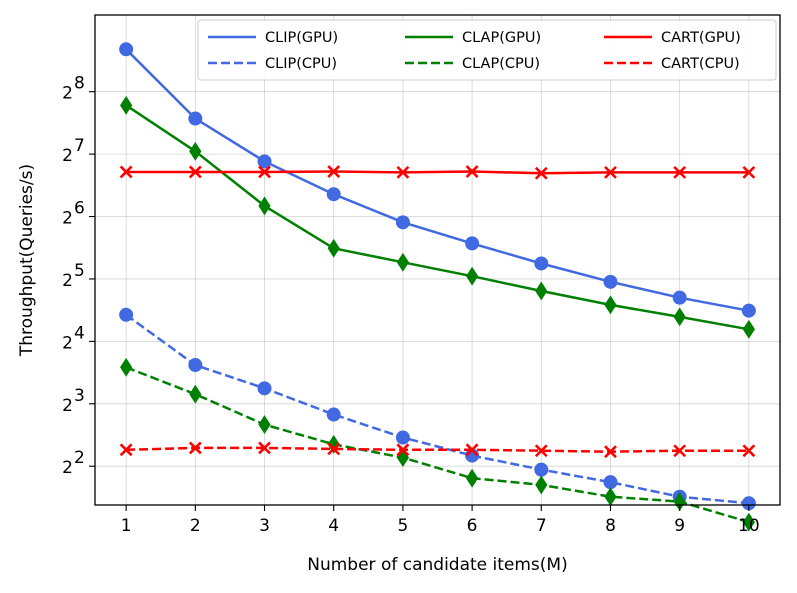 This screenshot has height=593, width=797. I want to click on y-tick-exponent: 8, so click(79, 84).